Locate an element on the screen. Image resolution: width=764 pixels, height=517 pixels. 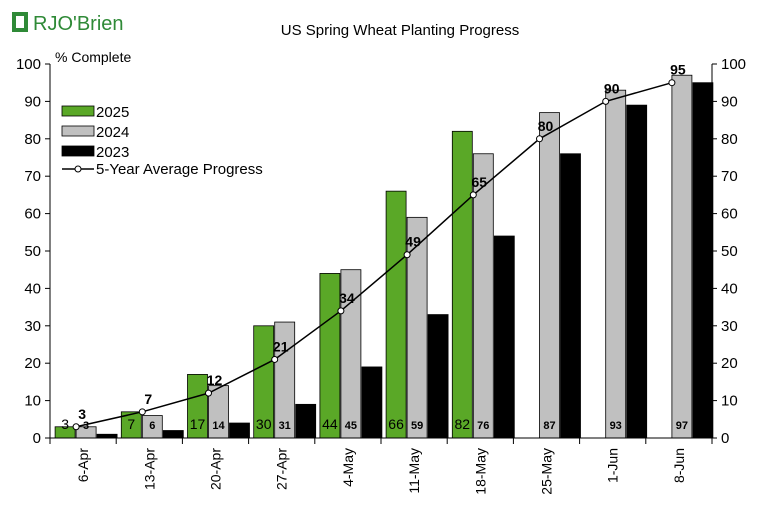
y-tick-label-right-70: 70 is located at coordinates (729, 176).